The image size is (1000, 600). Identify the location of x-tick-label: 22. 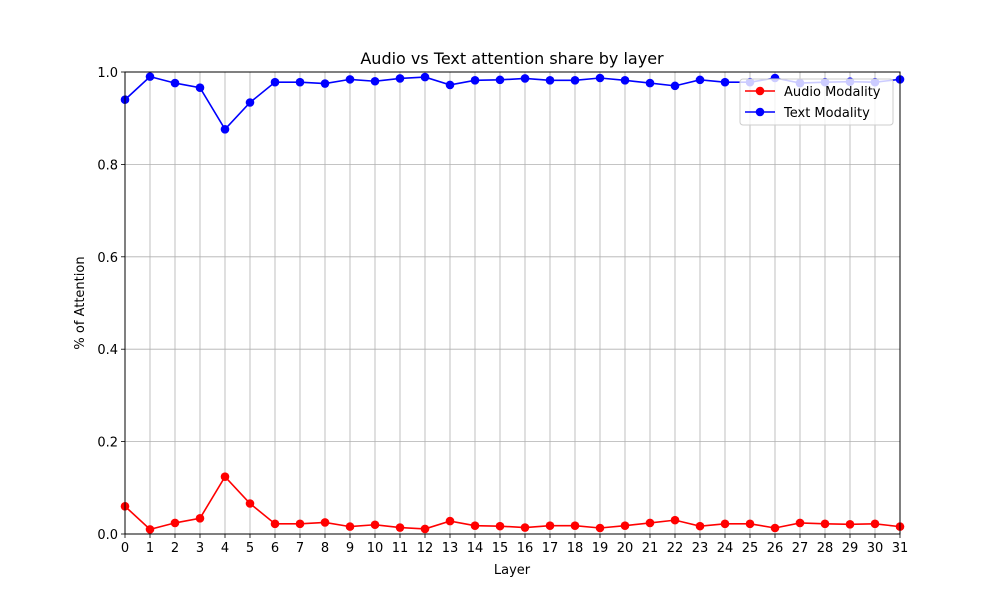
(675, 548).